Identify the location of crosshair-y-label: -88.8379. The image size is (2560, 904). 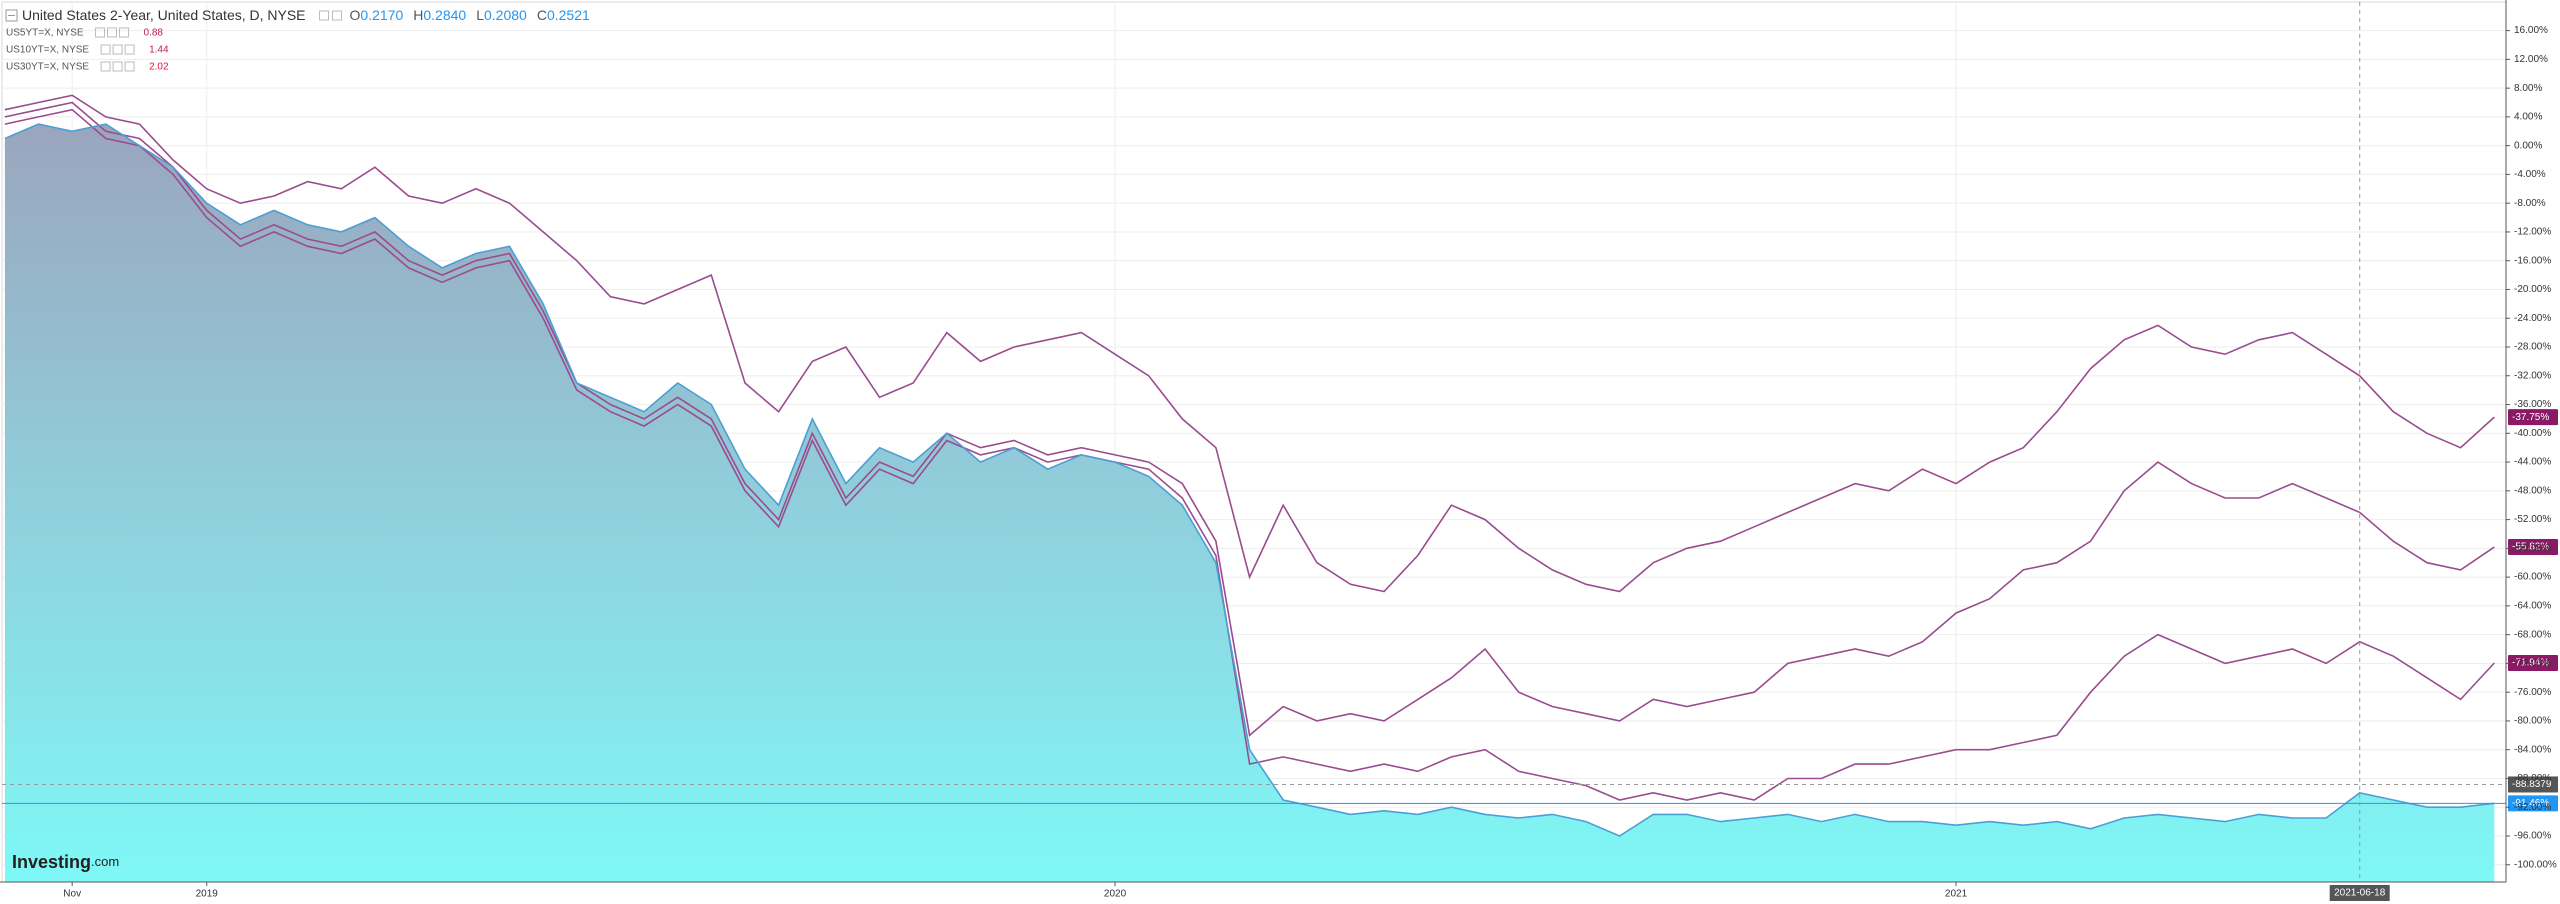
(2532, 784).